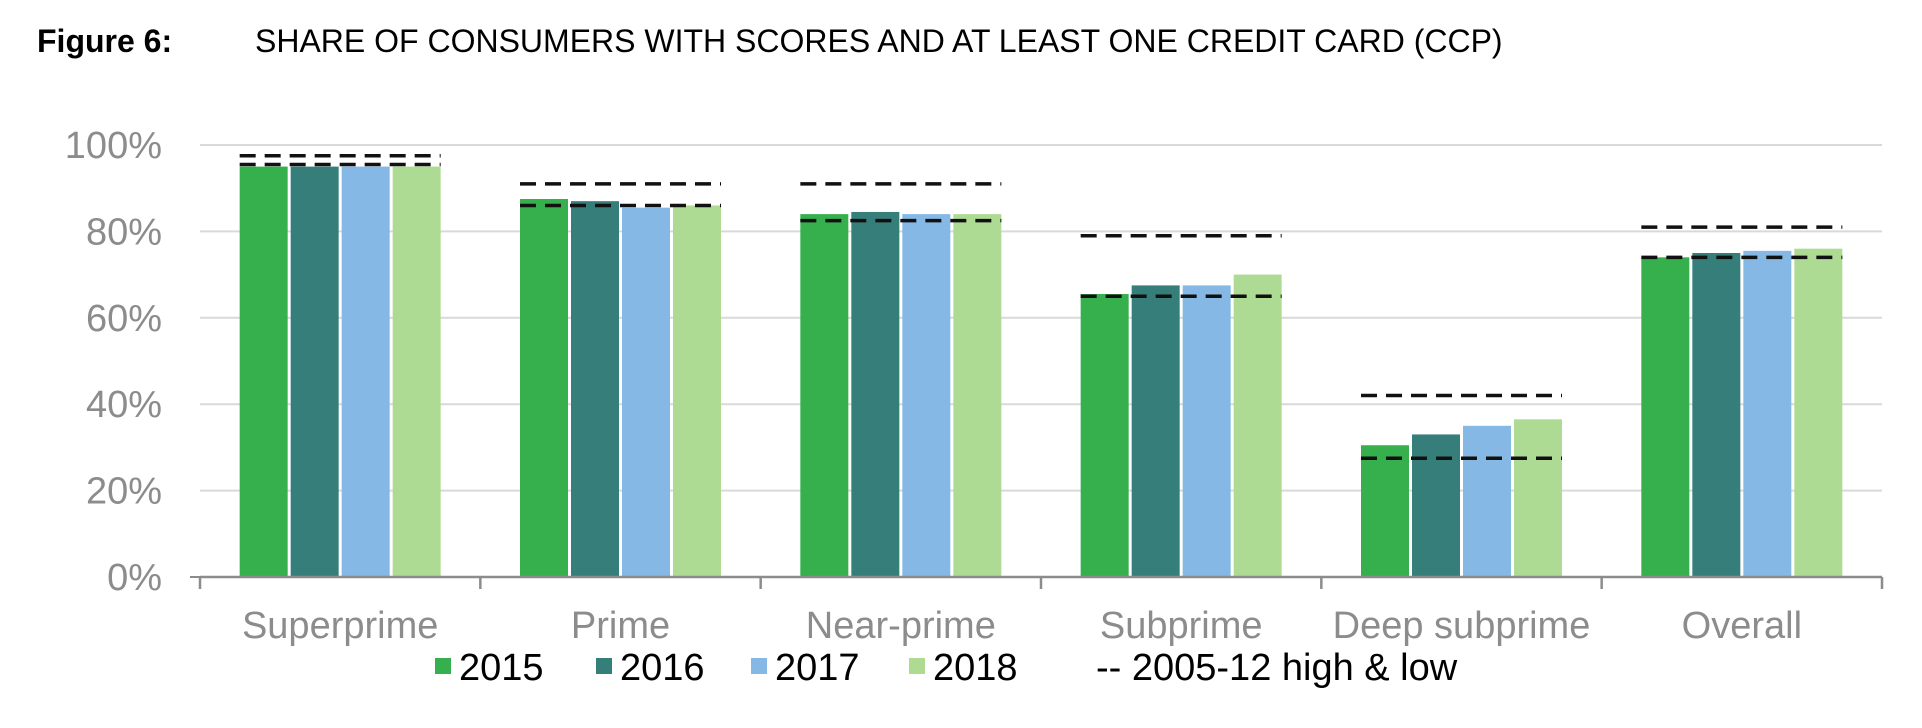 This screenshot has width=1922, height=728. I want to click on x-category-label: Deep subprime, so click(1462, 626).